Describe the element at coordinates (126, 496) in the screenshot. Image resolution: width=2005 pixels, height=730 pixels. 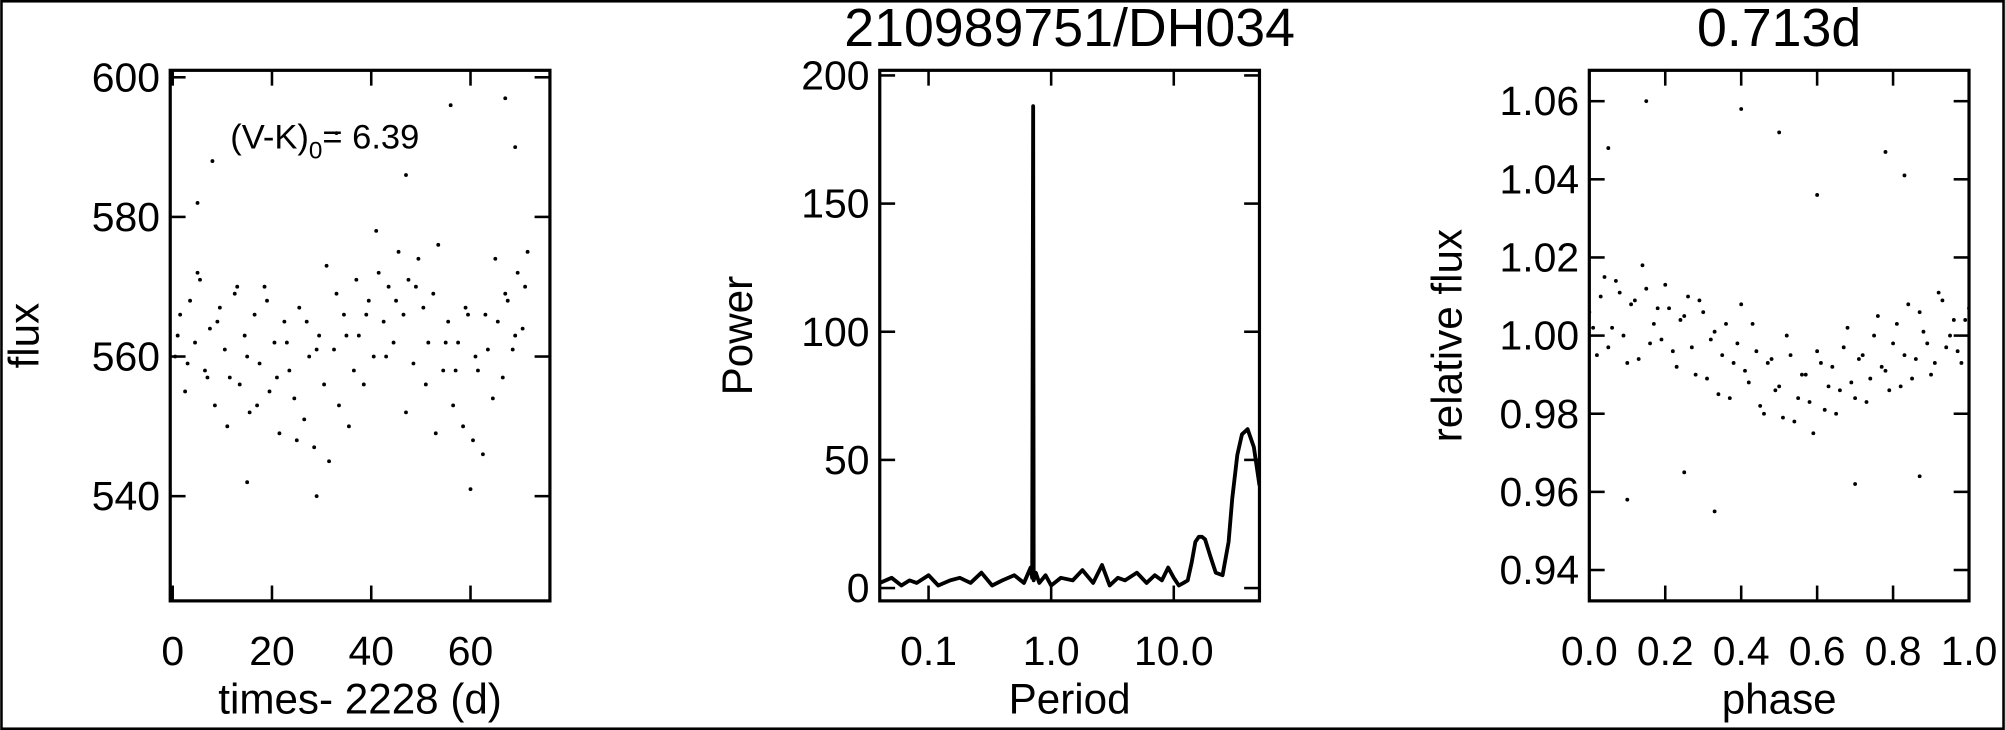
I see `y-tick-label: 540` at that location.